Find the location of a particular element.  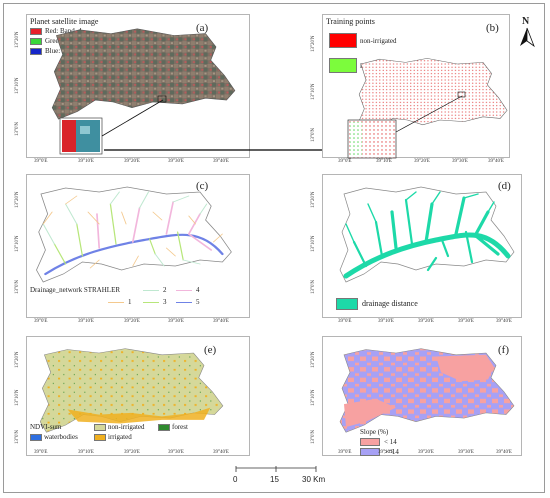

scale-bar-graphic is located at coordinates (276, 469).